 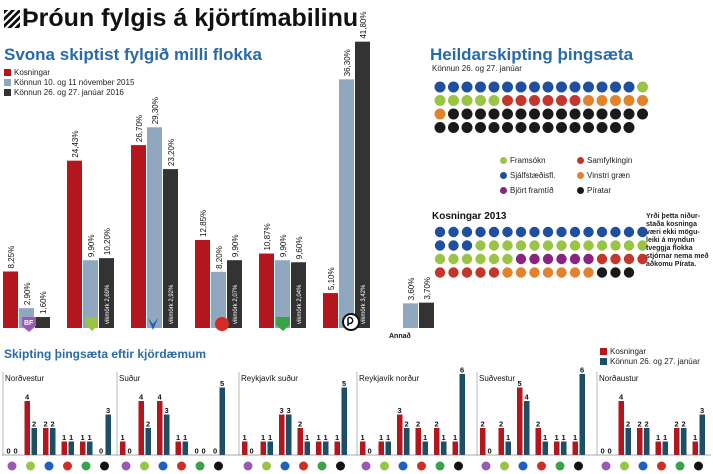 What do you see at coordinates (650, 361) in the screenshot?
I see `district-legend-konnun: Könnun 26. og 27. janúar` at bounding box center [650, 361].